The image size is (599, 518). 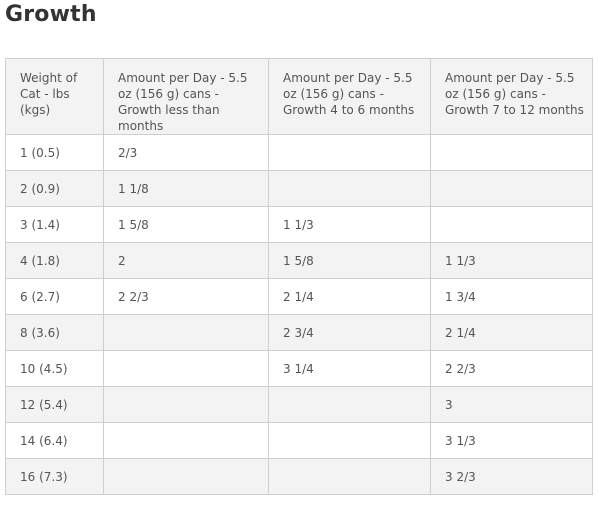 What do you see at coordinates (54, 368) in the screenshot?
I see `weight-cell: 10 (4.5)` at bounding box center [54, 368].